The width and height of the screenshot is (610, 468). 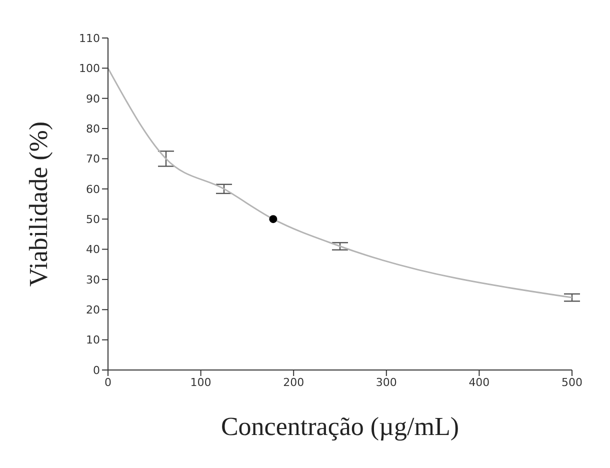 I want to click on y-tick-label: 40, so click(x=93, y=249).